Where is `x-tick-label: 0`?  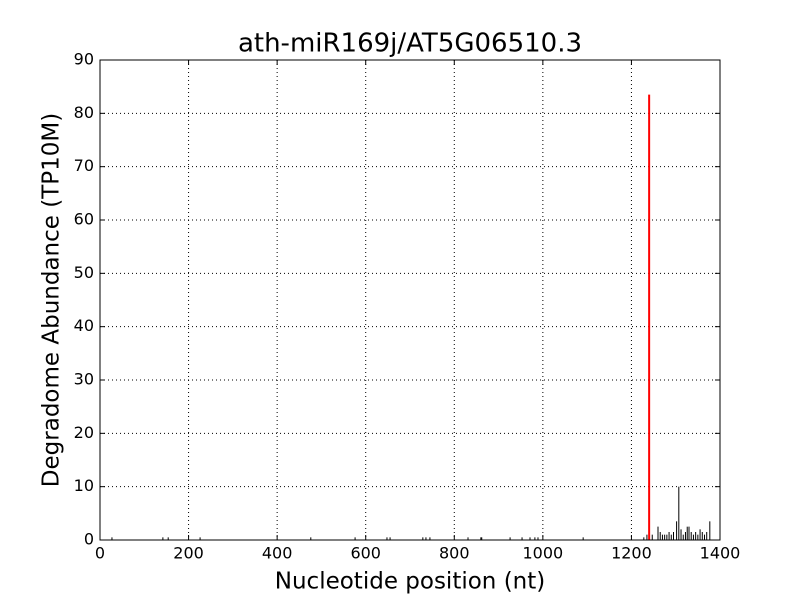 x-tick-label: 0 is located at coordinates (100, 553).